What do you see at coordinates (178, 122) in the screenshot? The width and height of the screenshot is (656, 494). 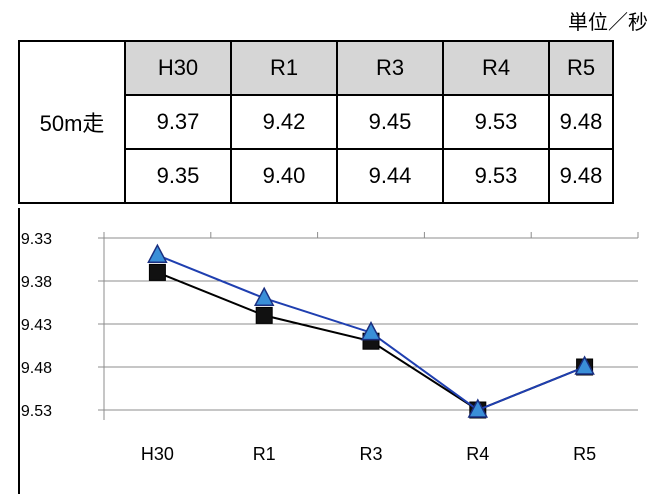 I see `table-cell: 9.37` at bounding box center [178, 122].